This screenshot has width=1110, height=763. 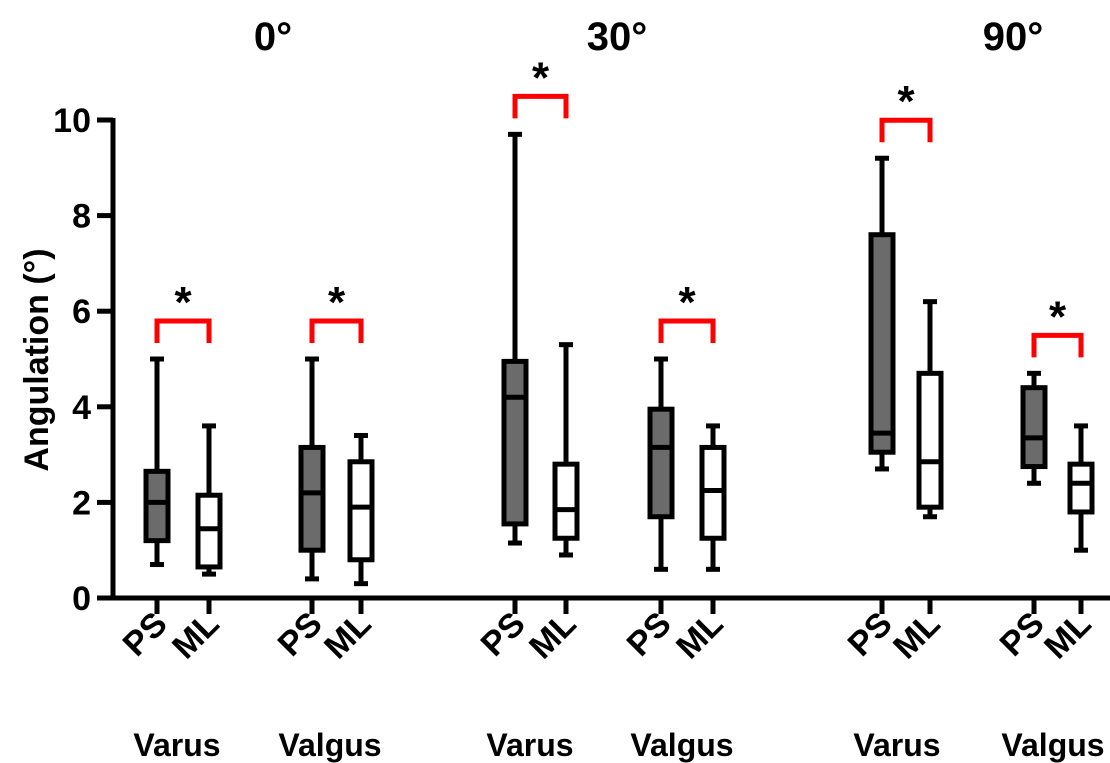 I want to click on group-title: 0°, so click(x=273, y=37).